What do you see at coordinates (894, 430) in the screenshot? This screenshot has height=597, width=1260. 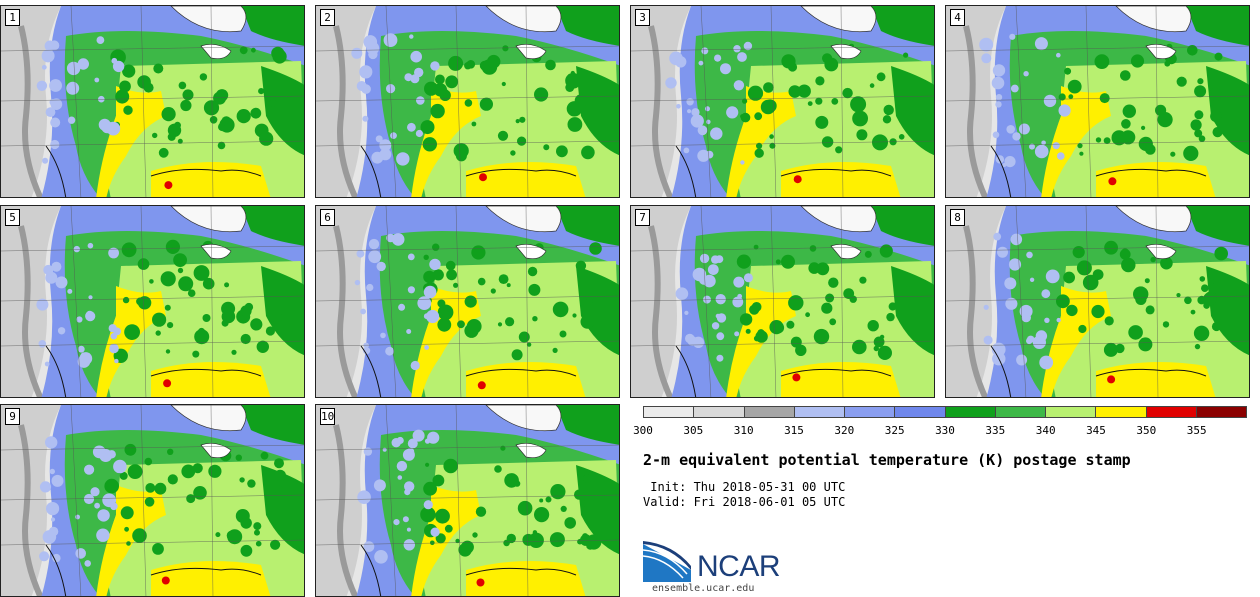 I see `colorbar-tick-label: 325` at bounding box center [894, 430].